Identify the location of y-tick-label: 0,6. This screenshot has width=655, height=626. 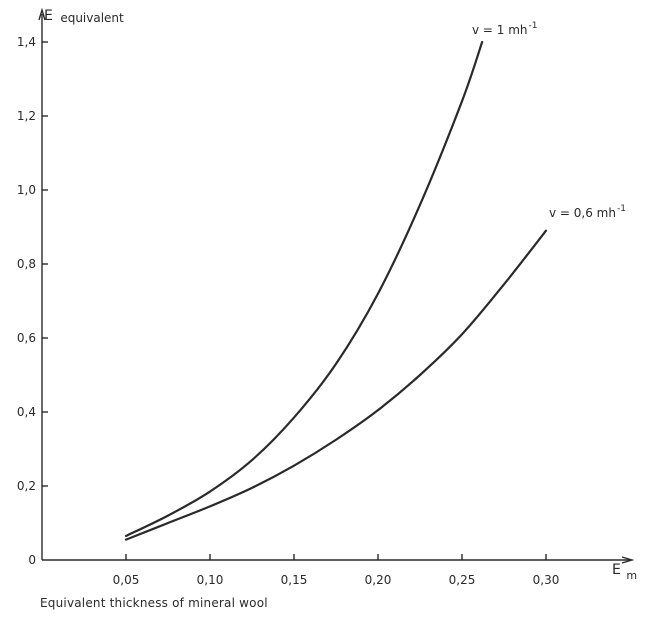
(26, 338).